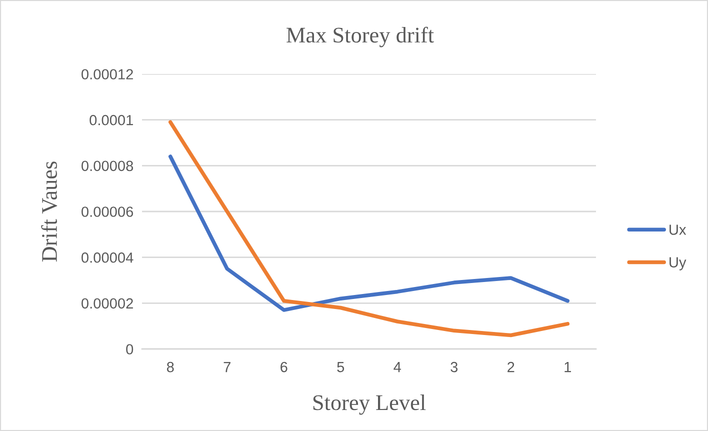  What do you see at coordinates (107, 74) in the screenshot?
I see `y-tick-label: 0.00012` at bounding box center [107, 74].